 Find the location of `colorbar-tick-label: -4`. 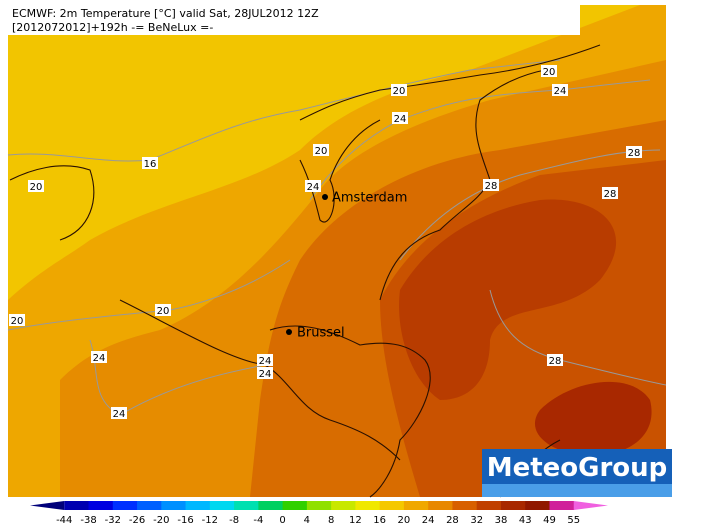

colorbar-tick-label: -4 is located at coordinates (258, 520).